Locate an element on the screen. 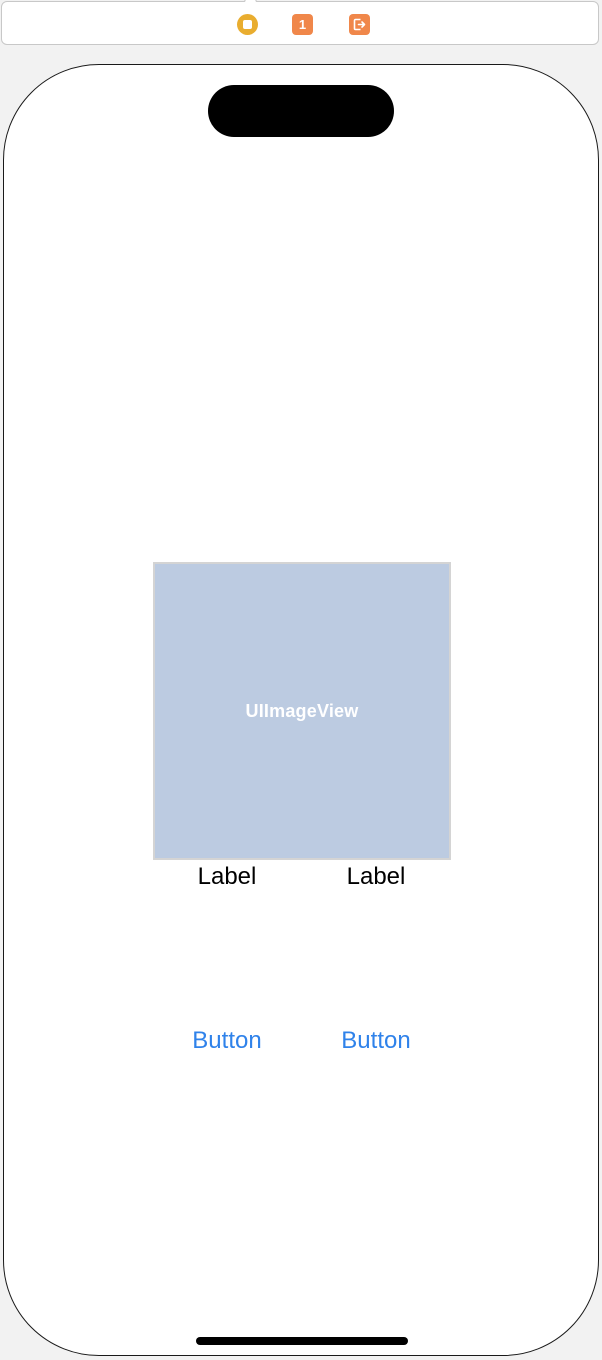 Image resolution: width=602 pixels, height=1360 pixels. exit-glyph is located at coordinates (359, 24).